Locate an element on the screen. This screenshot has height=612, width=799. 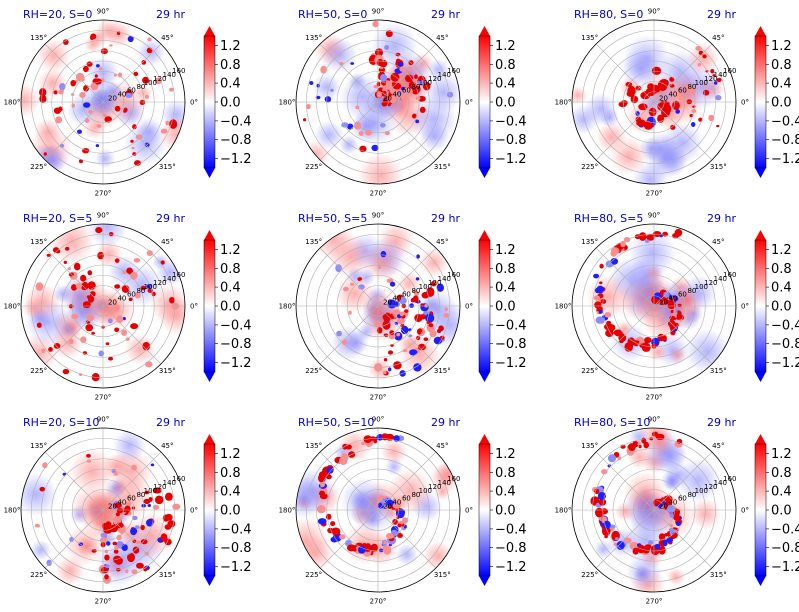
radial-tick-label: 80 is located at coordinates (691, 495).